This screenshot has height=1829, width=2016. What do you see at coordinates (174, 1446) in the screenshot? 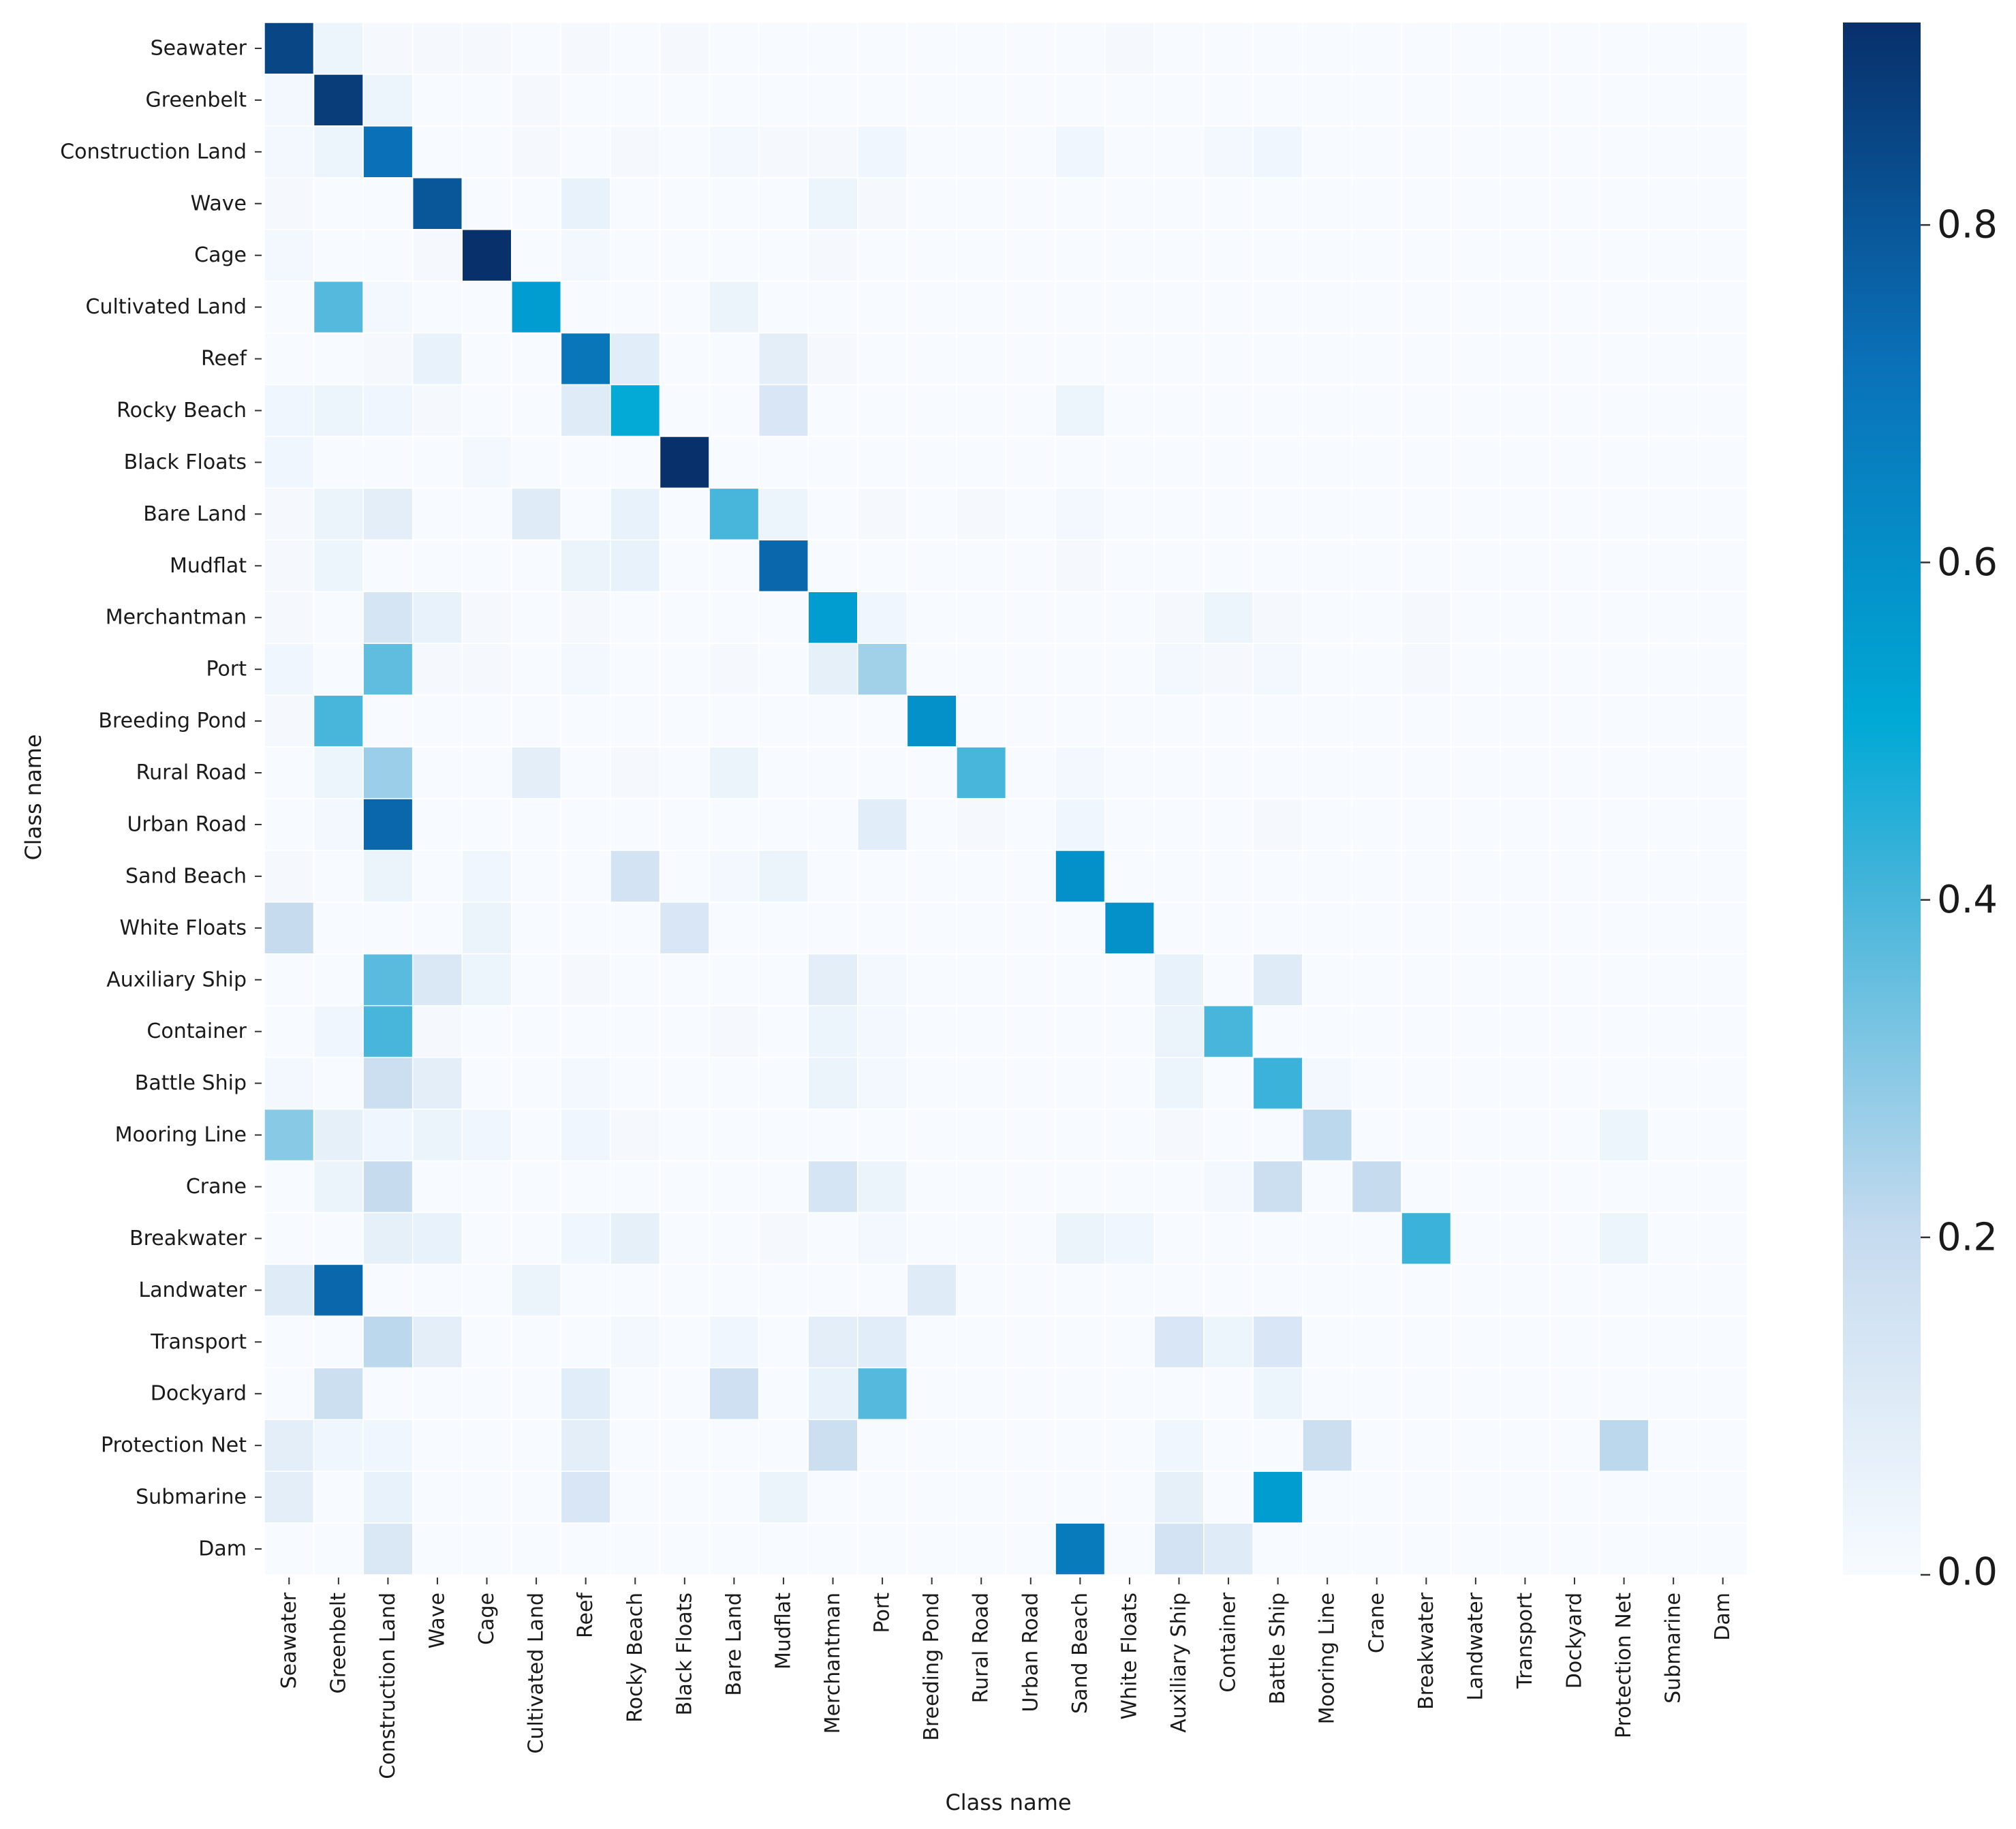
I see `y-tick-label: Protection Net` at bounding box center [174, 1446].